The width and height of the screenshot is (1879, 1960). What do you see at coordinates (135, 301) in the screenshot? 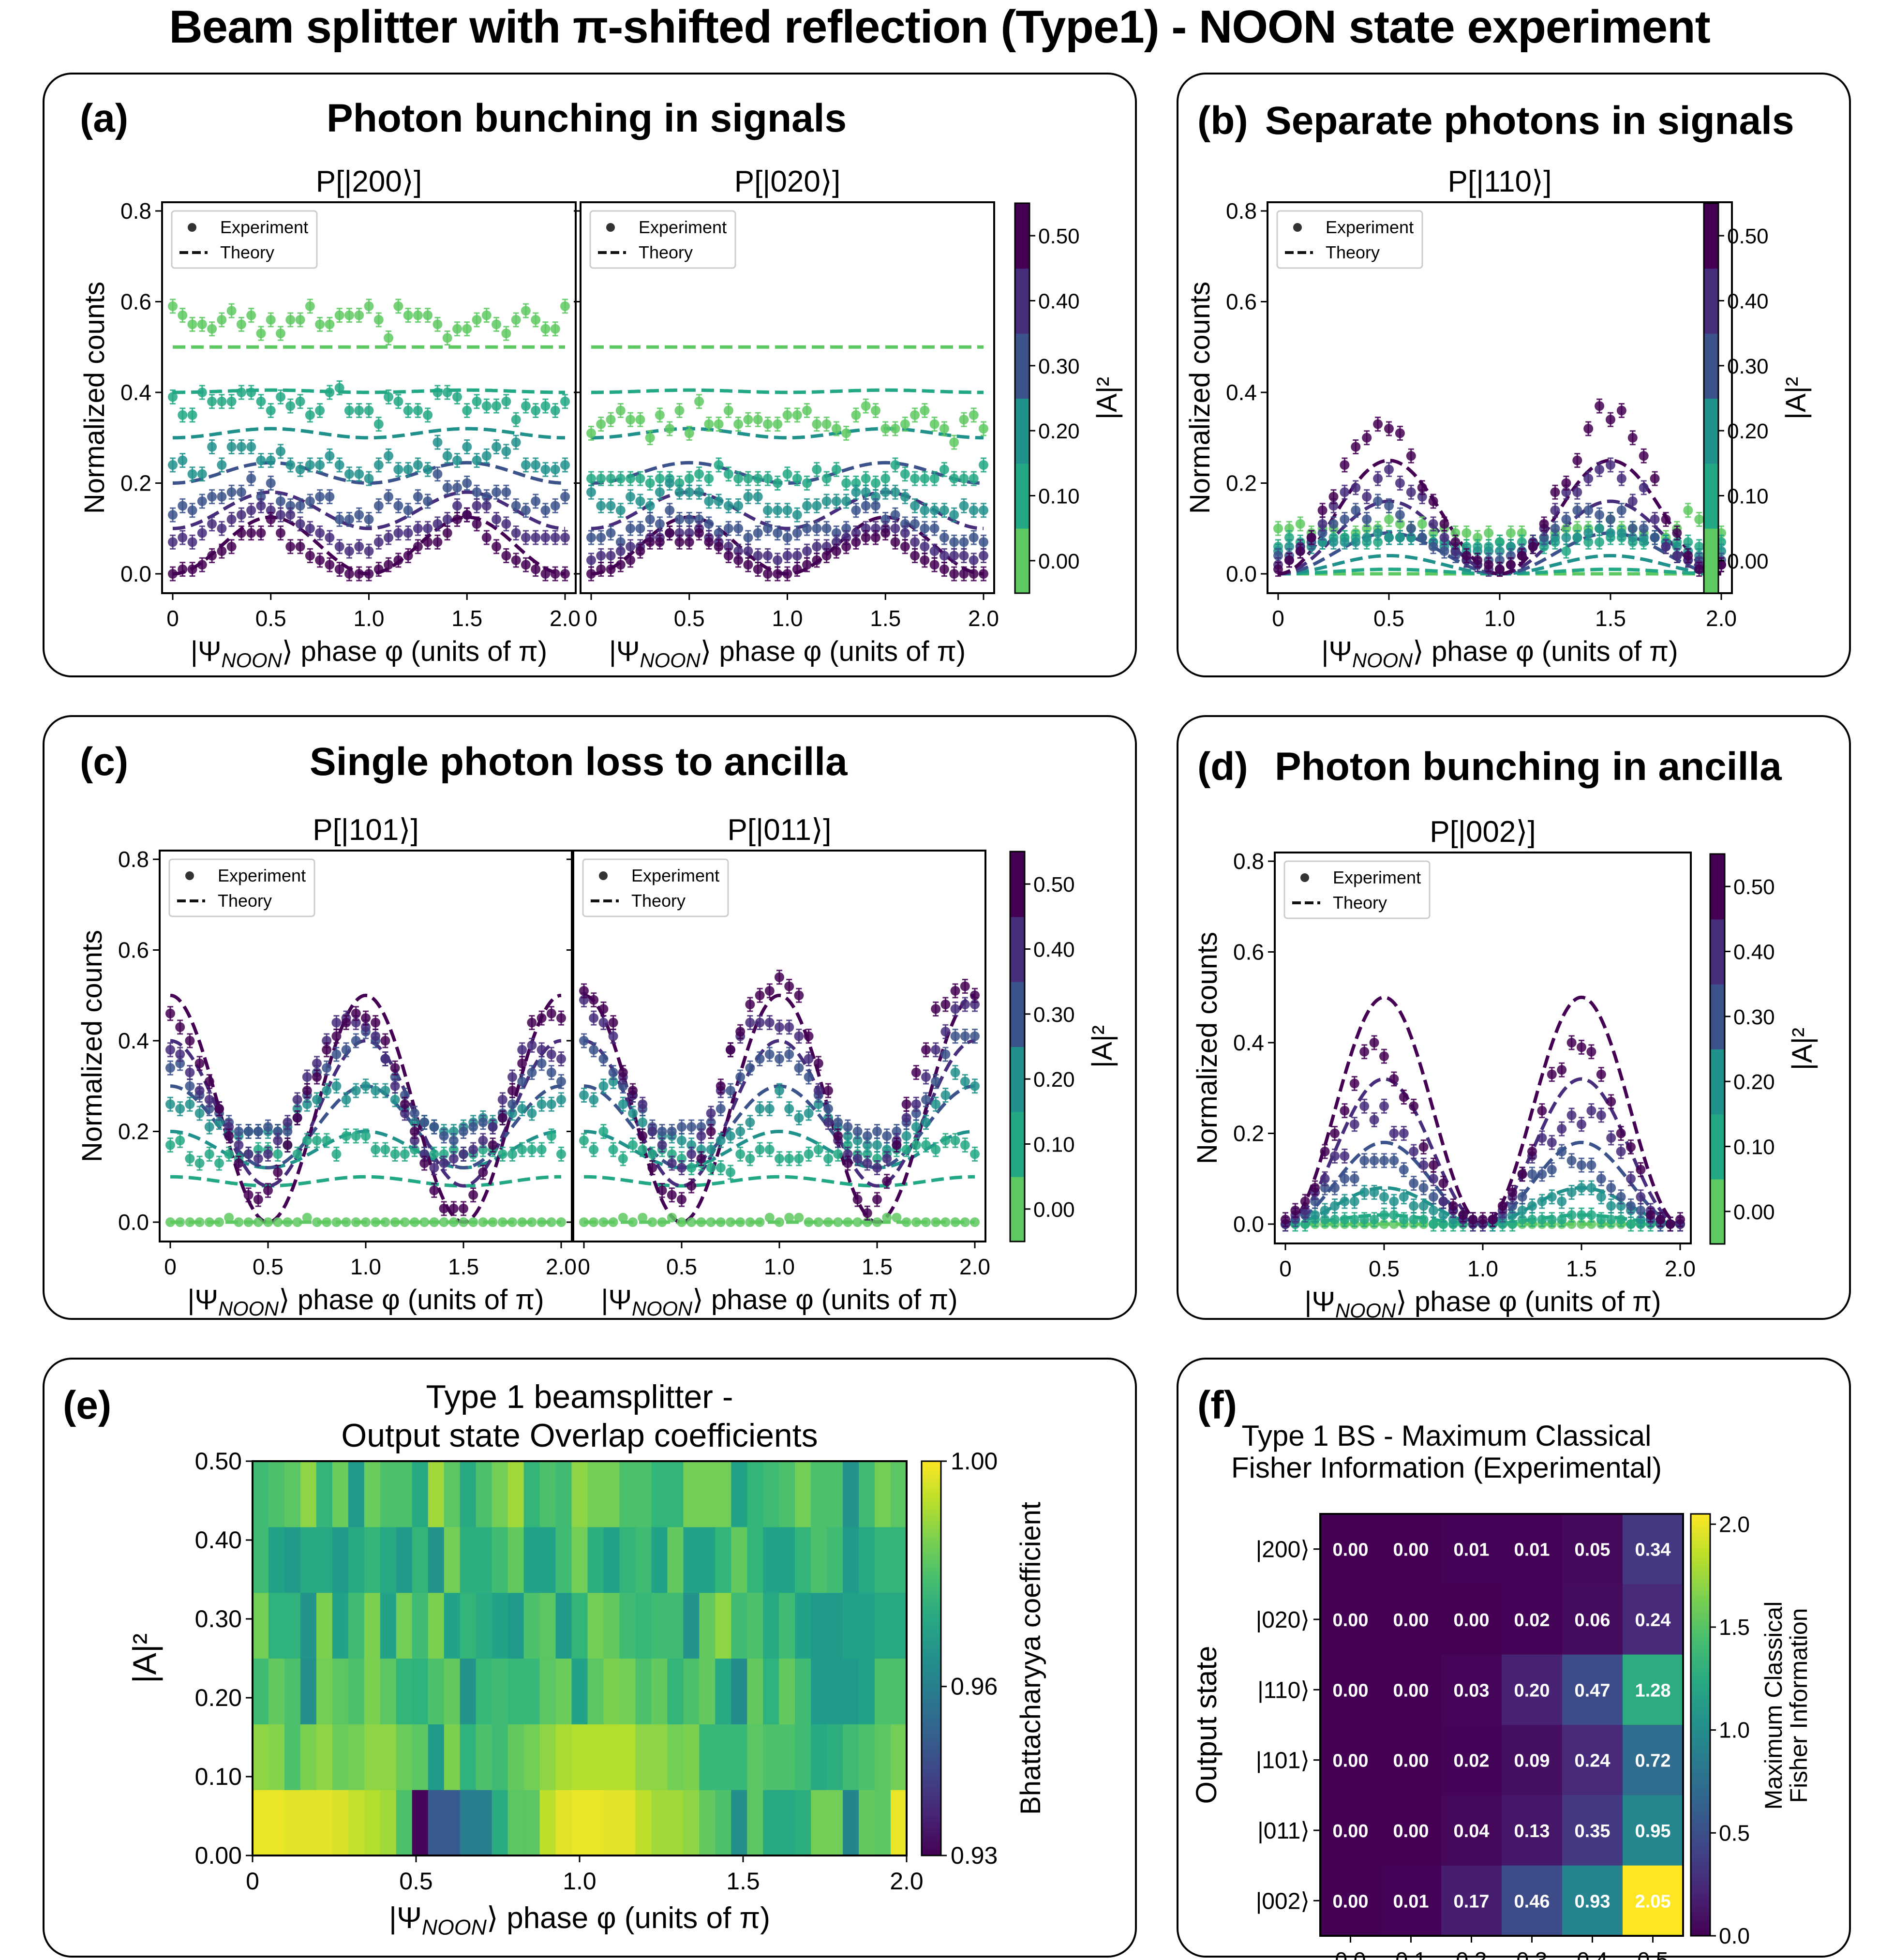
I see `y-tick-label: 0.6` at bounding box center [135, 301].